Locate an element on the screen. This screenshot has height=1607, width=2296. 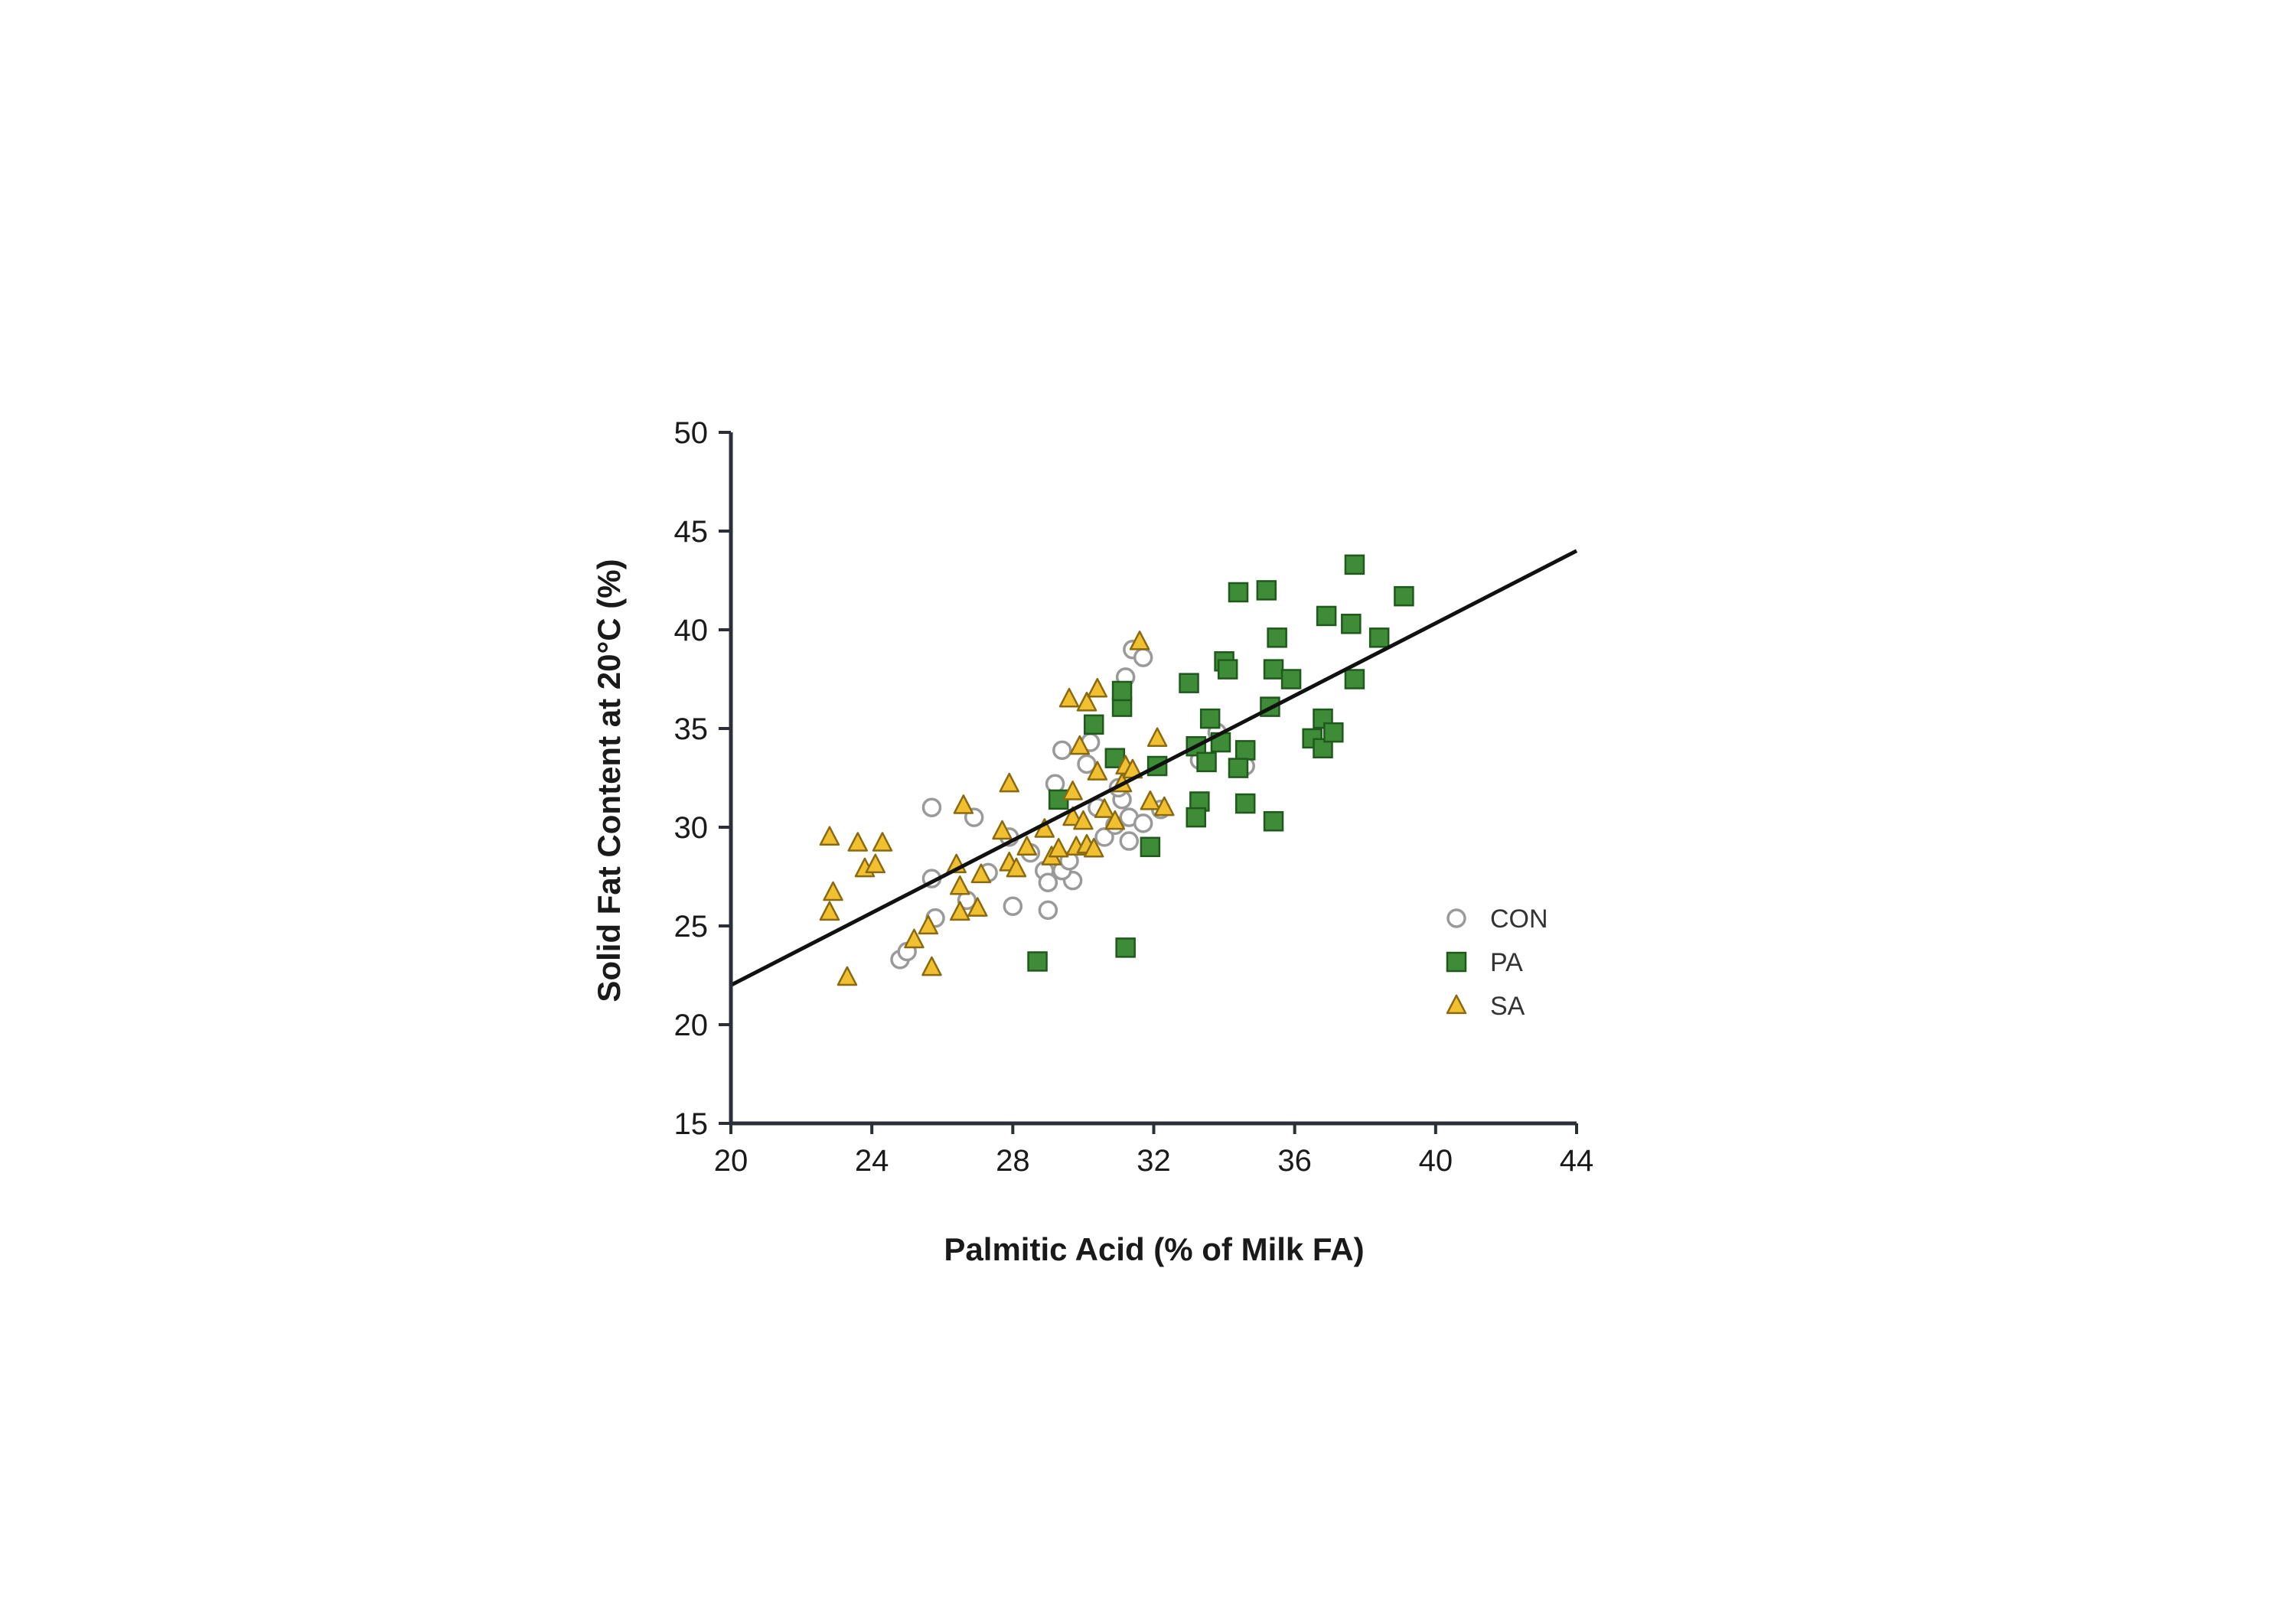
x-tick-label: 40 is located at coordinates (1436, 1161).